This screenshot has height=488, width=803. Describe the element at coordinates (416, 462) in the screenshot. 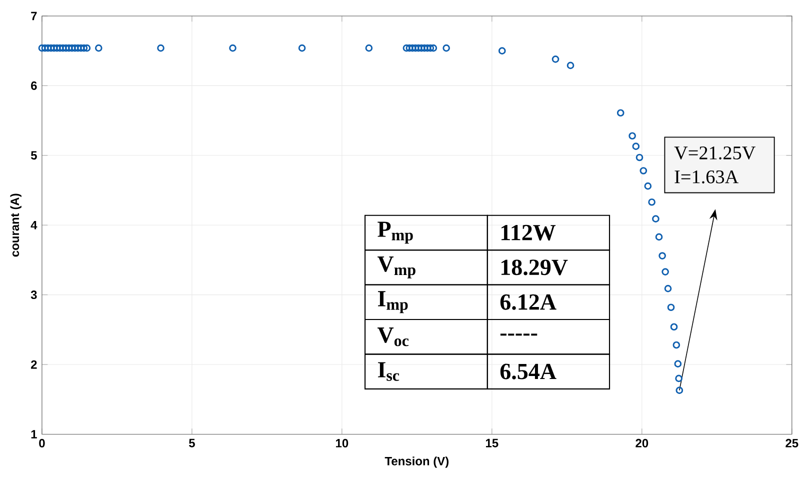

I see `x-axis-title: Tension (V)` at that location.